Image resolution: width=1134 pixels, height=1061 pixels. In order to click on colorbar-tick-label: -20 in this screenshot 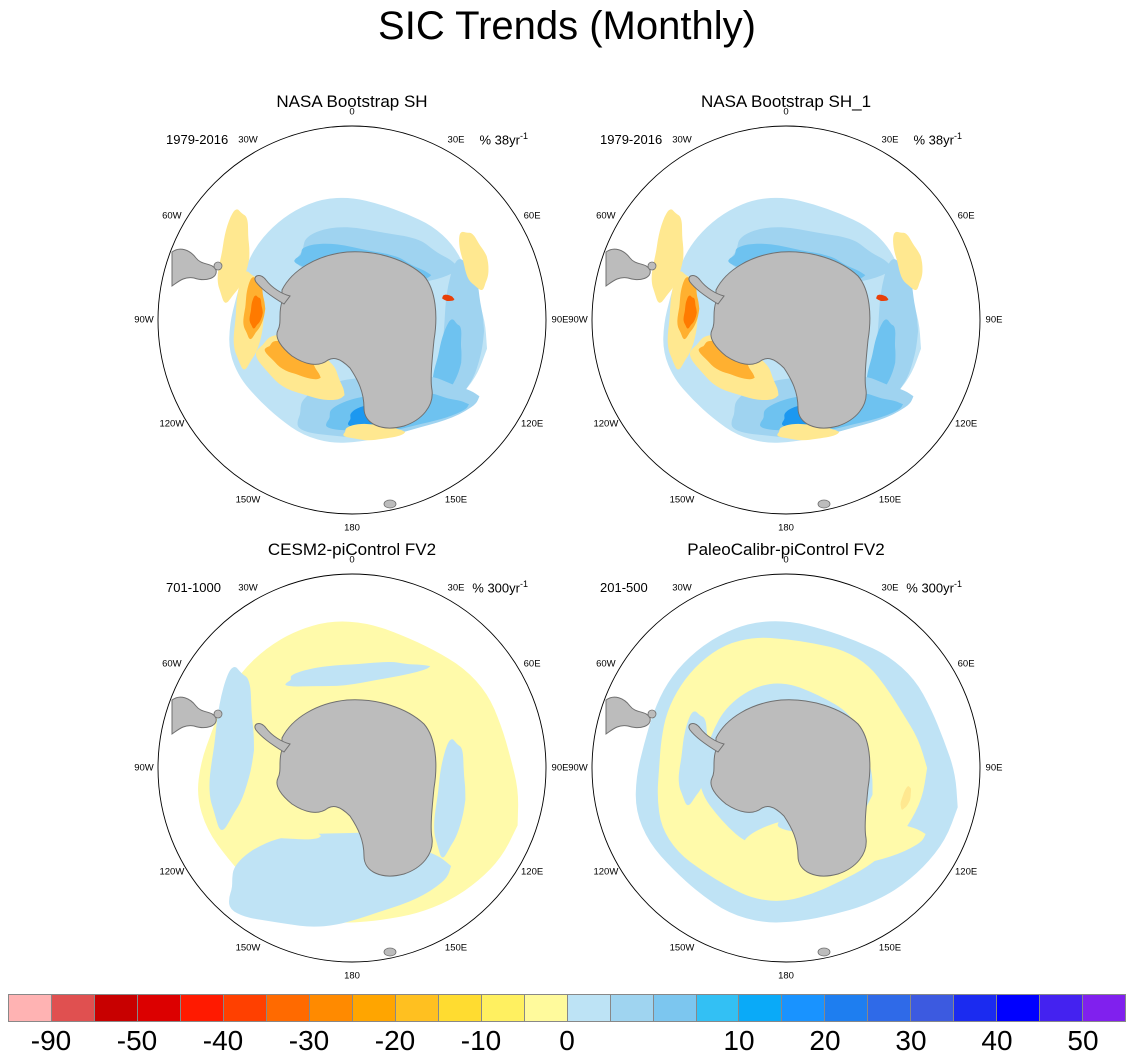, I will do `click(395, 1040)`.